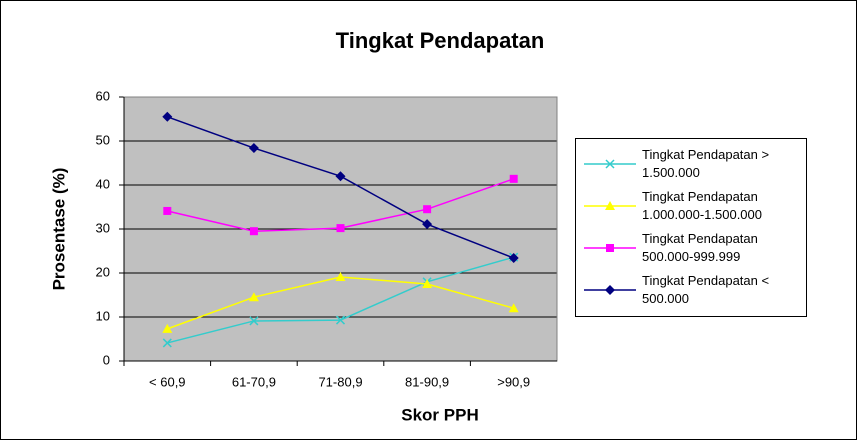  I want to click on x-axis-label: Skor PPH, so click(439, 414).